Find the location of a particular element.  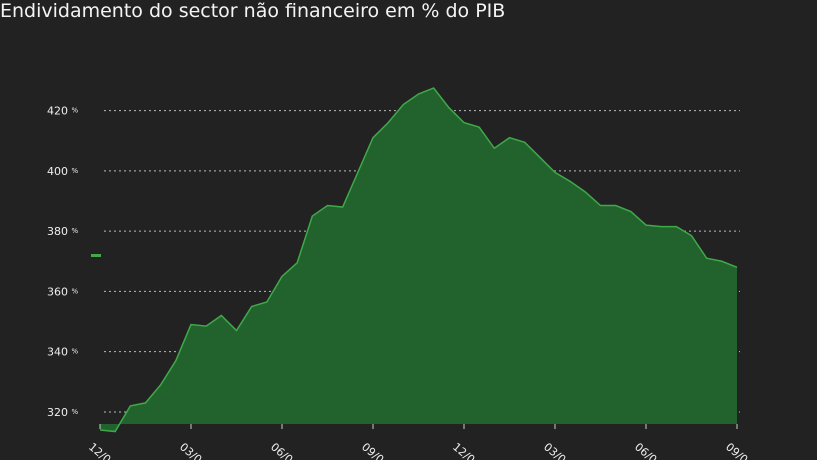

y-tick-label: 400 % is located at coordinates (63, 171).